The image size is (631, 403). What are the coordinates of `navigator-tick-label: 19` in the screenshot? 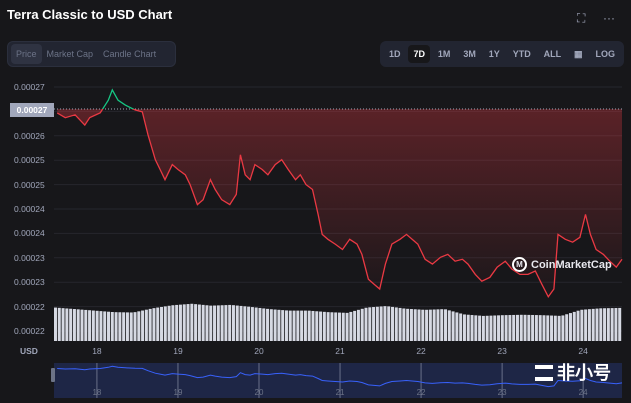 It's located at (178, 392).